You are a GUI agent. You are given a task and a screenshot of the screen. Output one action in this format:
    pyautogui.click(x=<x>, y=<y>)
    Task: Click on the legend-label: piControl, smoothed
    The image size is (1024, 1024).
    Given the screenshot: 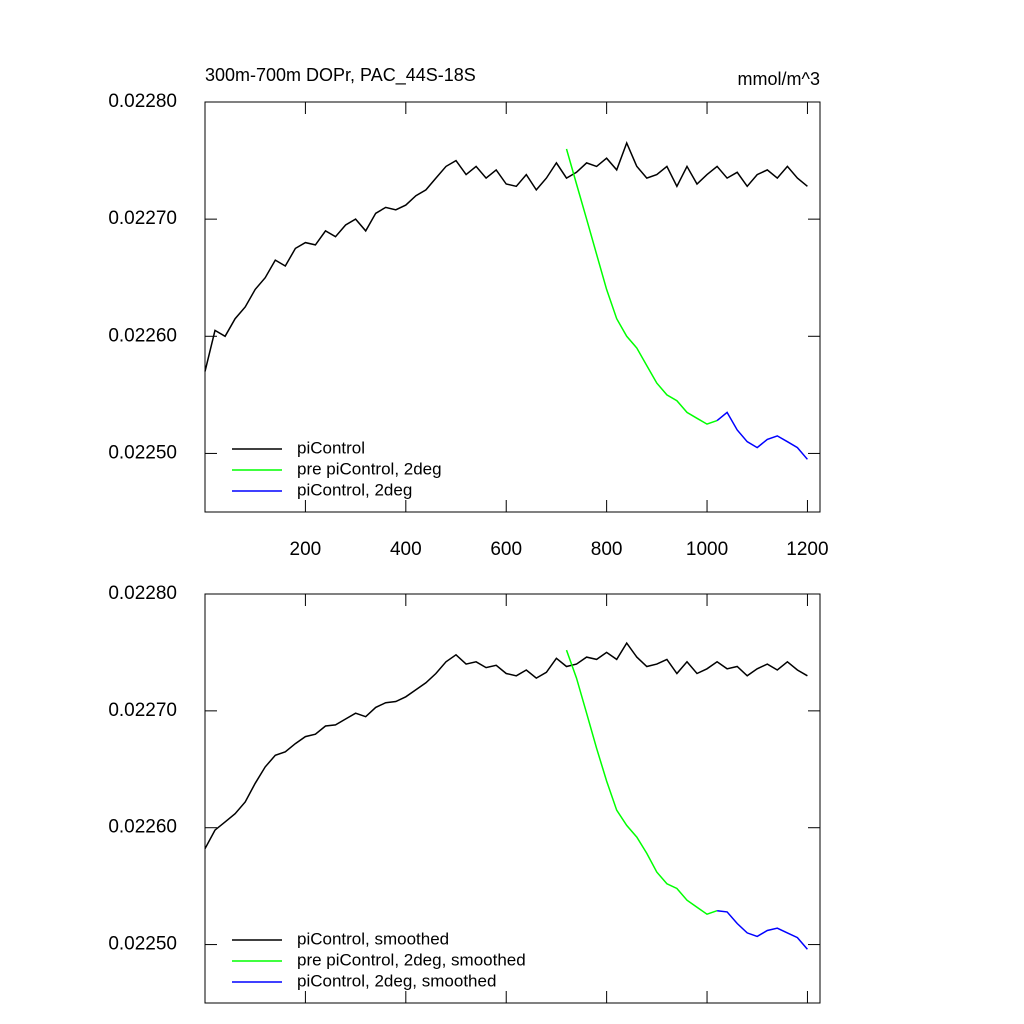 What is the action you would take?
    pyautogui.click(x=373, y=938)
    